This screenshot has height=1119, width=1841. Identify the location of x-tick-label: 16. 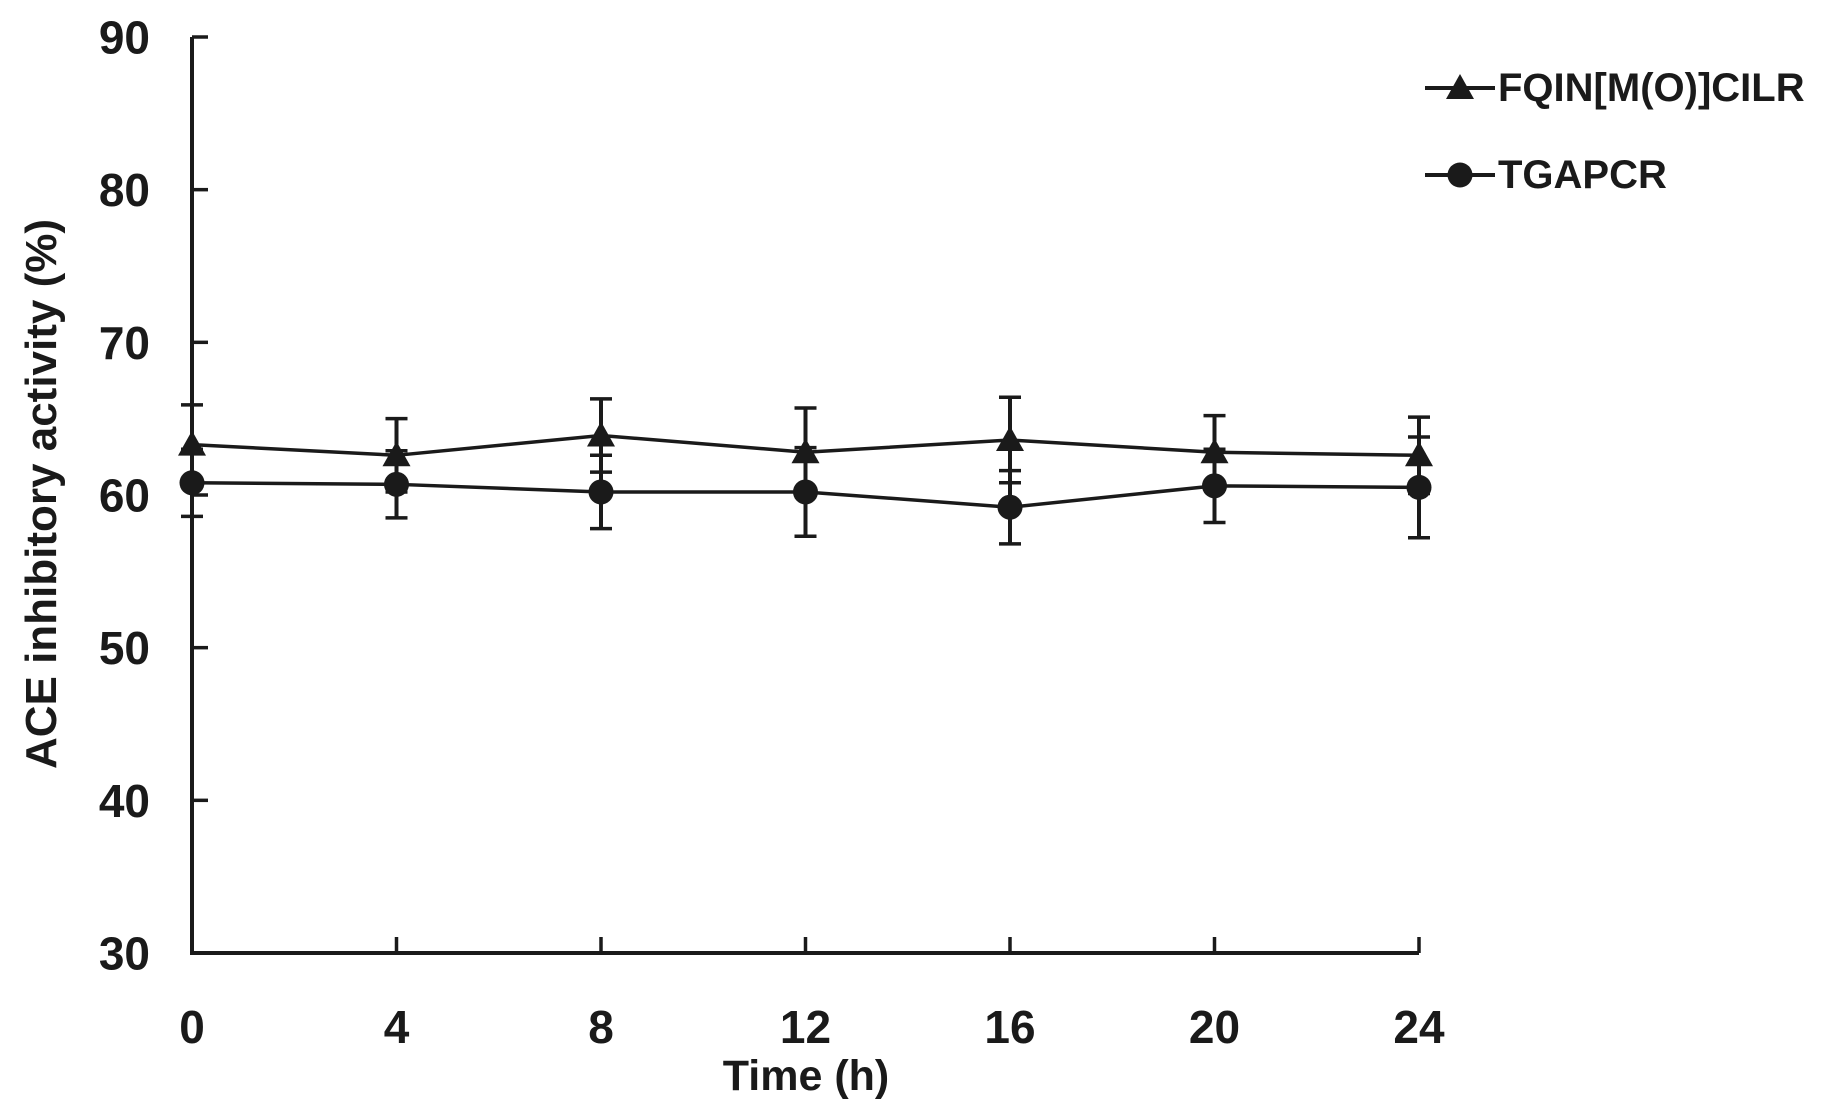
(1009, 1027).